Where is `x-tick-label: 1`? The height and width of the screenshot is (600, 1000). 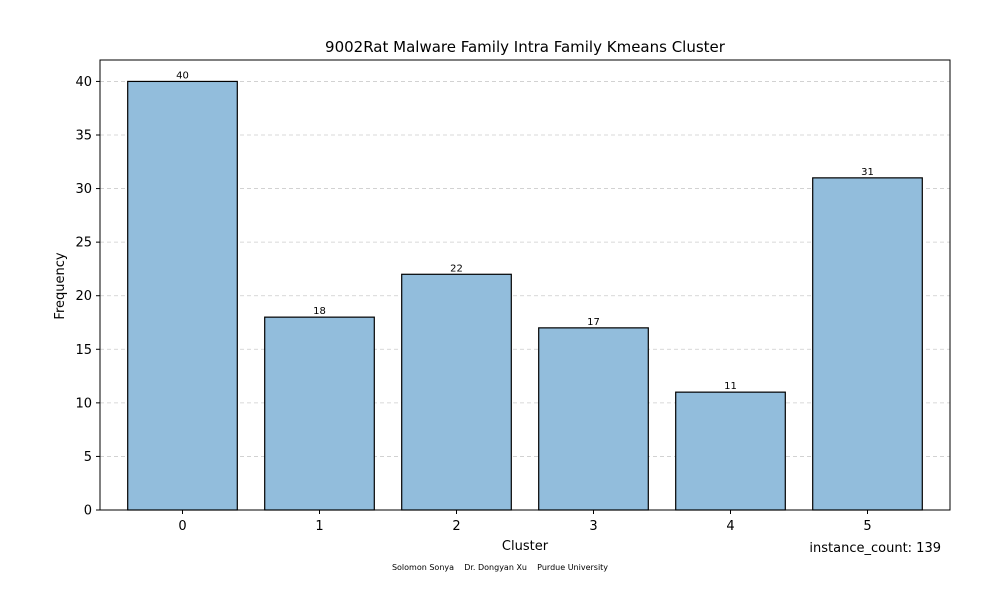
x-tick-label: 1 is located at coordinates (319, 526).